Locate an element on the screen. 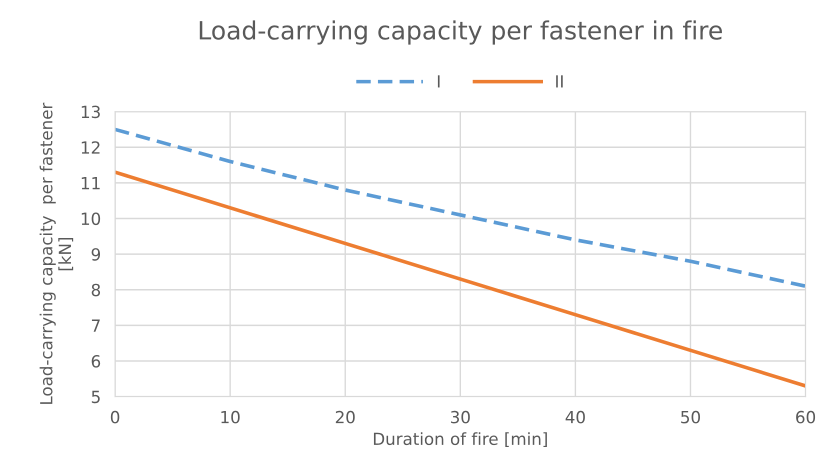 The height and width of the screenshot is (475, 822). x-tick-label: 10 is located at coordinates (230, 417).